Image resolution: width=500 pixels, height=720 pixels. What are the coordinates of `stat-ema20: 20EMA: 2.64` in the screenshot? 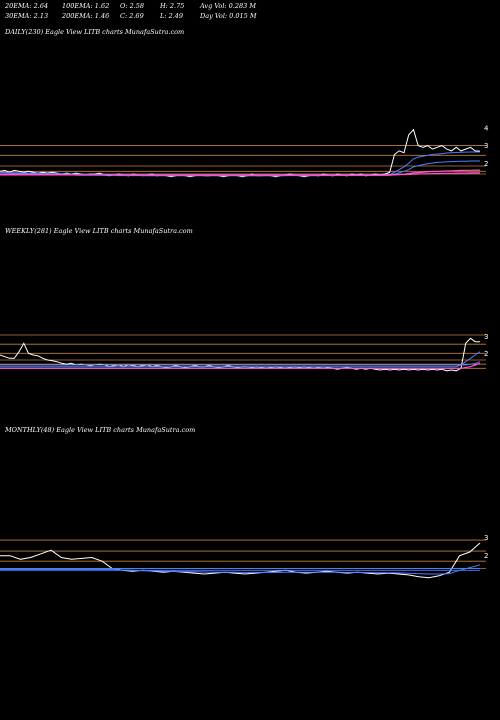 It's located at (27, 6).